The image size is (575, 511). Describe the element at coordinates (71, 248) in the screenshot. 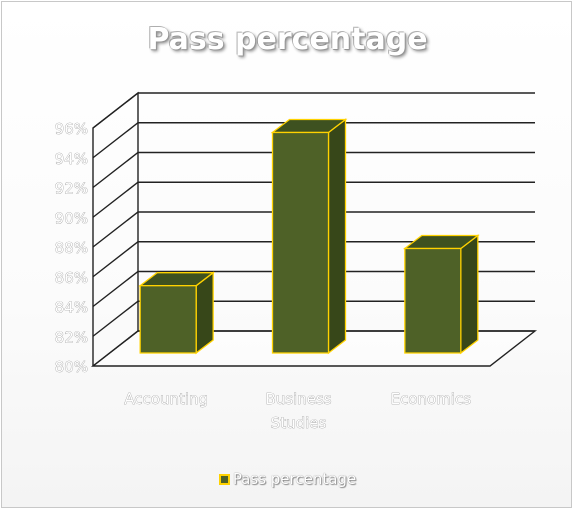

I see `y-tick-label: 88%` at that location.